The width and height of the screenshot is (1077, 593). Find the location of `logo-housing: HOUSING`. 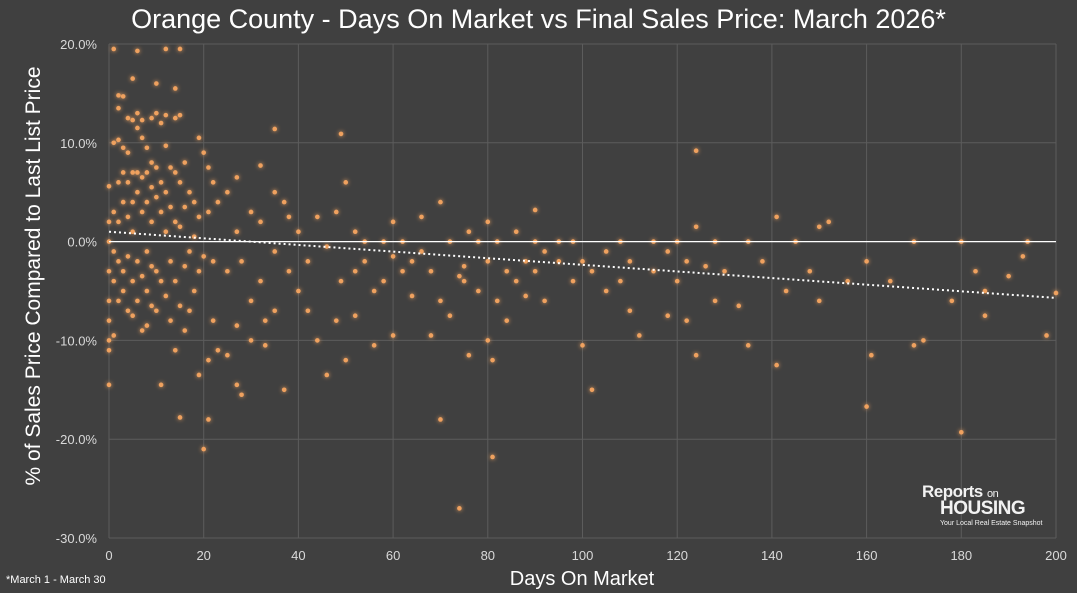

logo-housing: HOUSING is located at coordinates (983, 508).